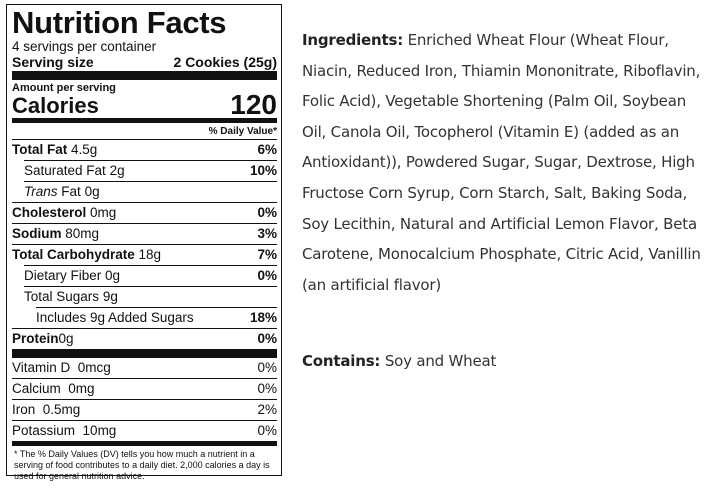 This screenshot has height=495, width=716. I want to click on nutrient-amount: 4.5g, so click(84, 149).